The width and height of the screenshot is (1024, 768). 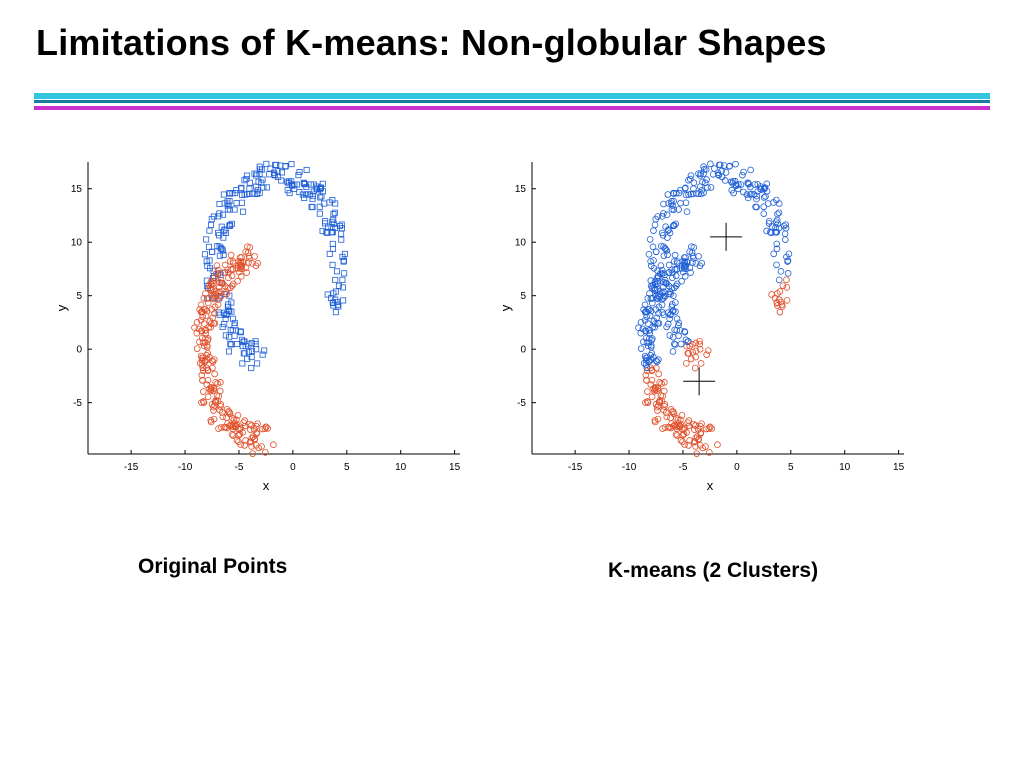 What do you see at coordinates (523, 350) in the screenshot?
I see `y-tick-label: 0` at bounding box center [523, 350].